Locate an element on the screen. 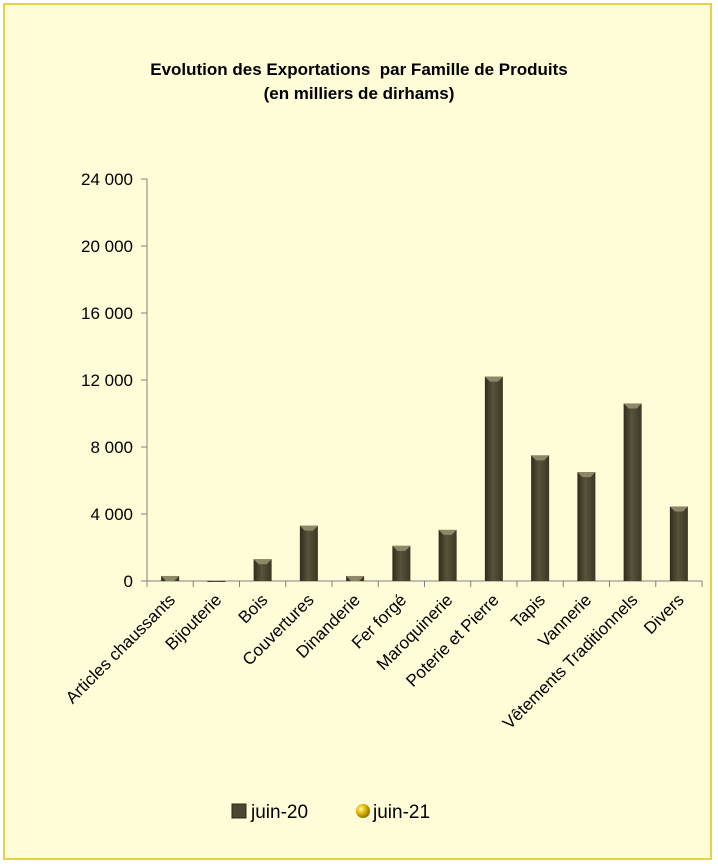  y-tick-label: 0 is located at coordinates (128, 581).